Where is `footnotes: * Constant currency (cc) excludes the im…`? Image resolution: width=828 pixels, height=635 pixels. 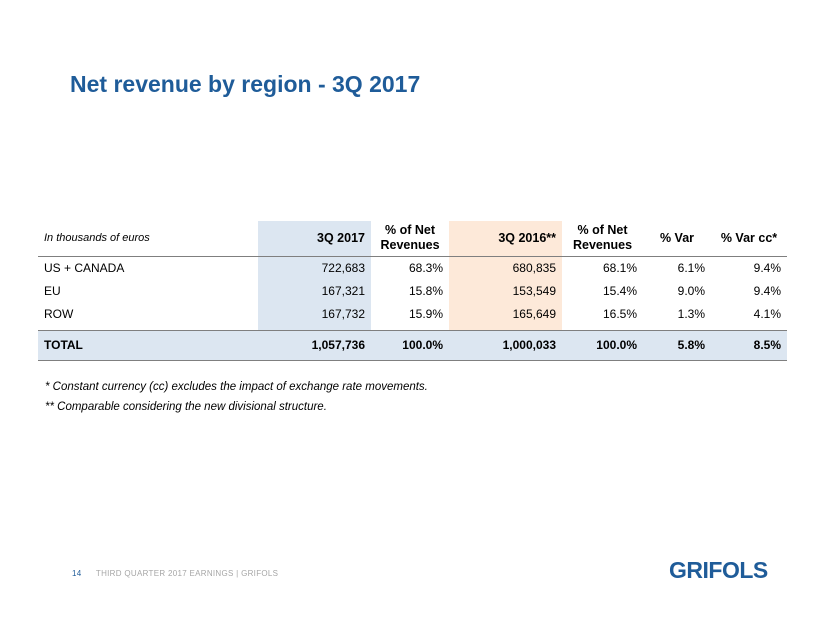
footnotes: * Constant currency (cc) excludes the im… is located at coordinates (236, 397).